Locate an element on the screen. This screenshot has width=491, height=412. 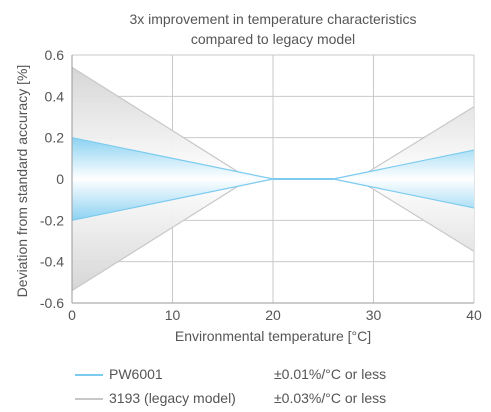
chart-title-line-2: compared to legacy model is located at coordinates (273, 39).